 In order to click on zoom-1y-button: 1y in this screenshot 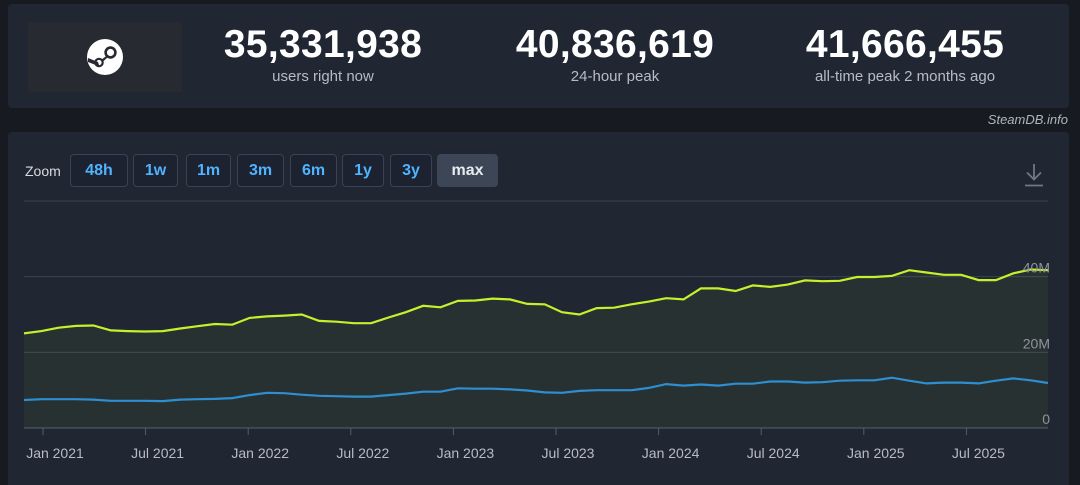, I will do `click(363, 170)`.